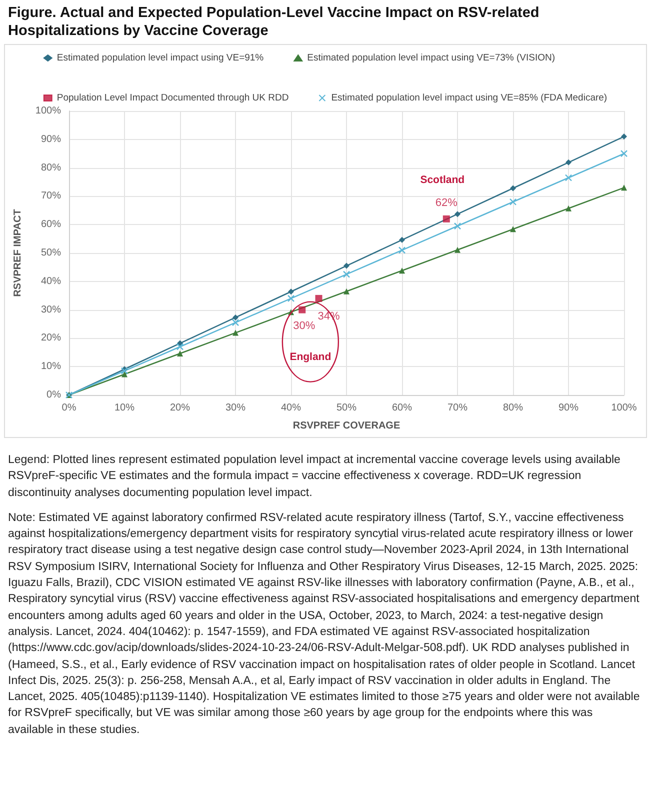 Image resolution: width=650 pixels, height=811 pixels. What do you see at coordinates (442, 180) in the screenshot?
I see `annotation: Scotland` at bounding box center [442, 180].